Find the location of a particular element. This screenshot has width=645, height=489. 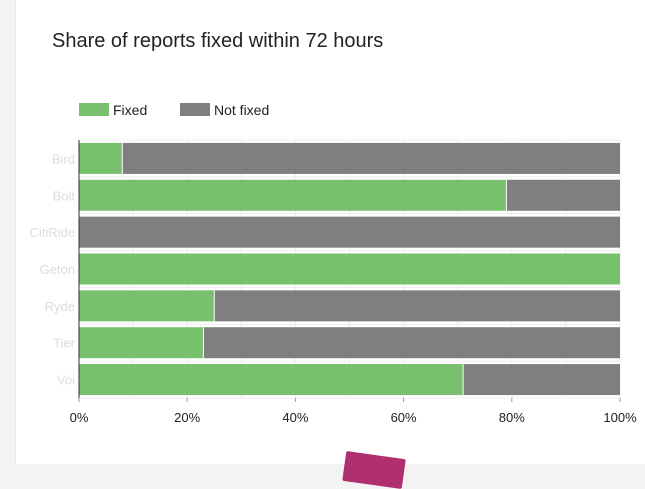

x-tick-label: 20% is located at coordinates (187, 417).